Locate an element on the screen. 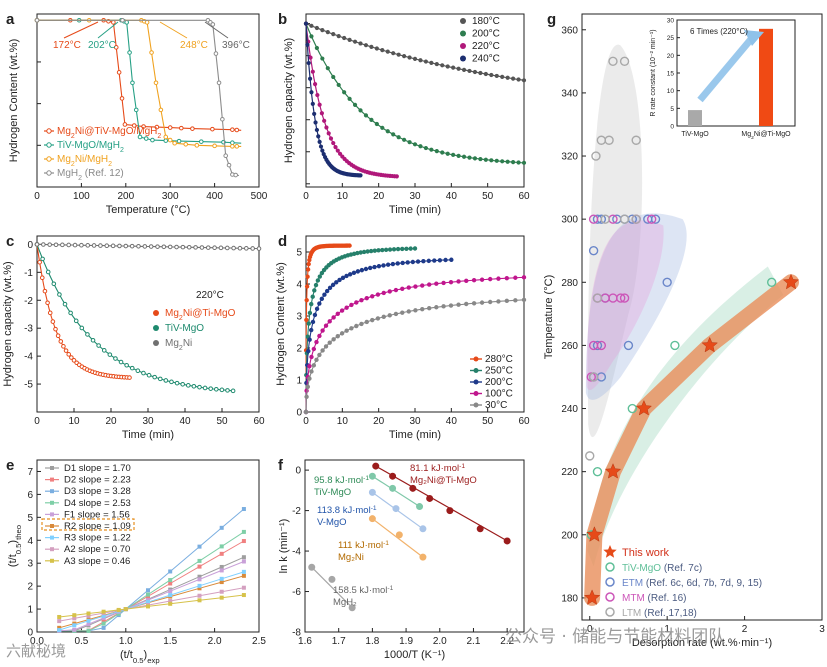 The height and width of the screenshot is (667, 827). this-work-star is located at coordinates (613, 471).